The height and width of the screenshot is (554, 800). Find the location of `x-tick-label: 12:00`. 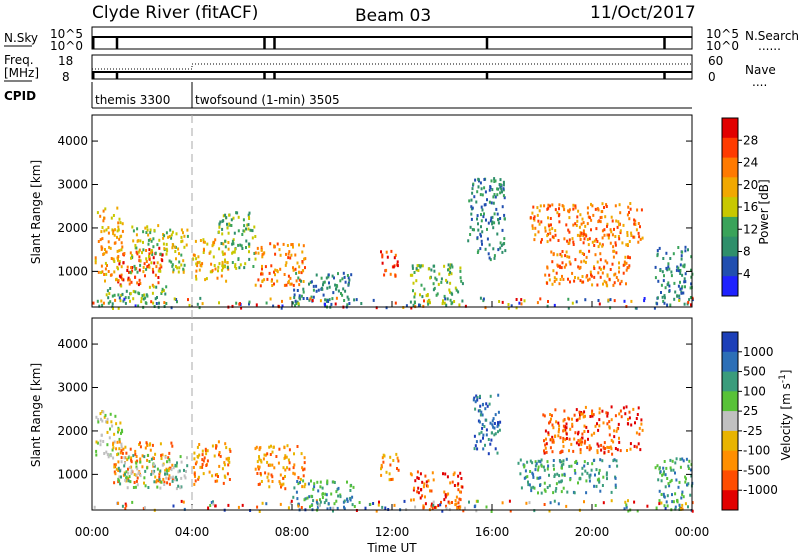

x-tick-label: 12:00 is located at coordinates (392, 532).